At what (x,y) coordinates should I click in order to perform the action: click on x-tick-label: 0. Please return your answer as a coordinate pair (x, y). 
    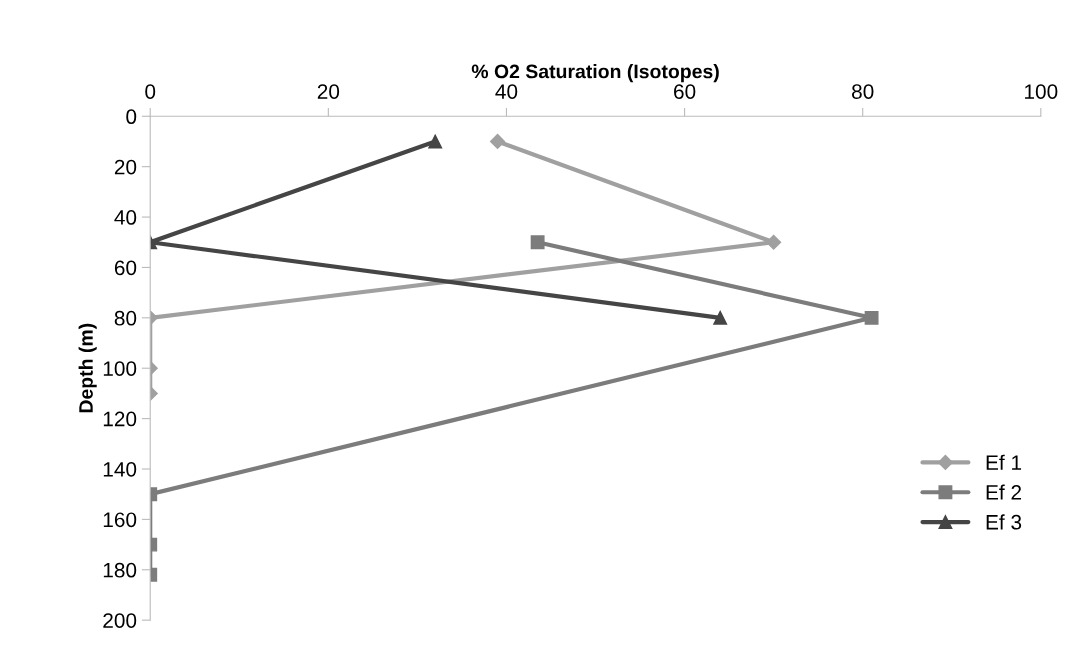
    Looking at the image, I should click on (150, 91).